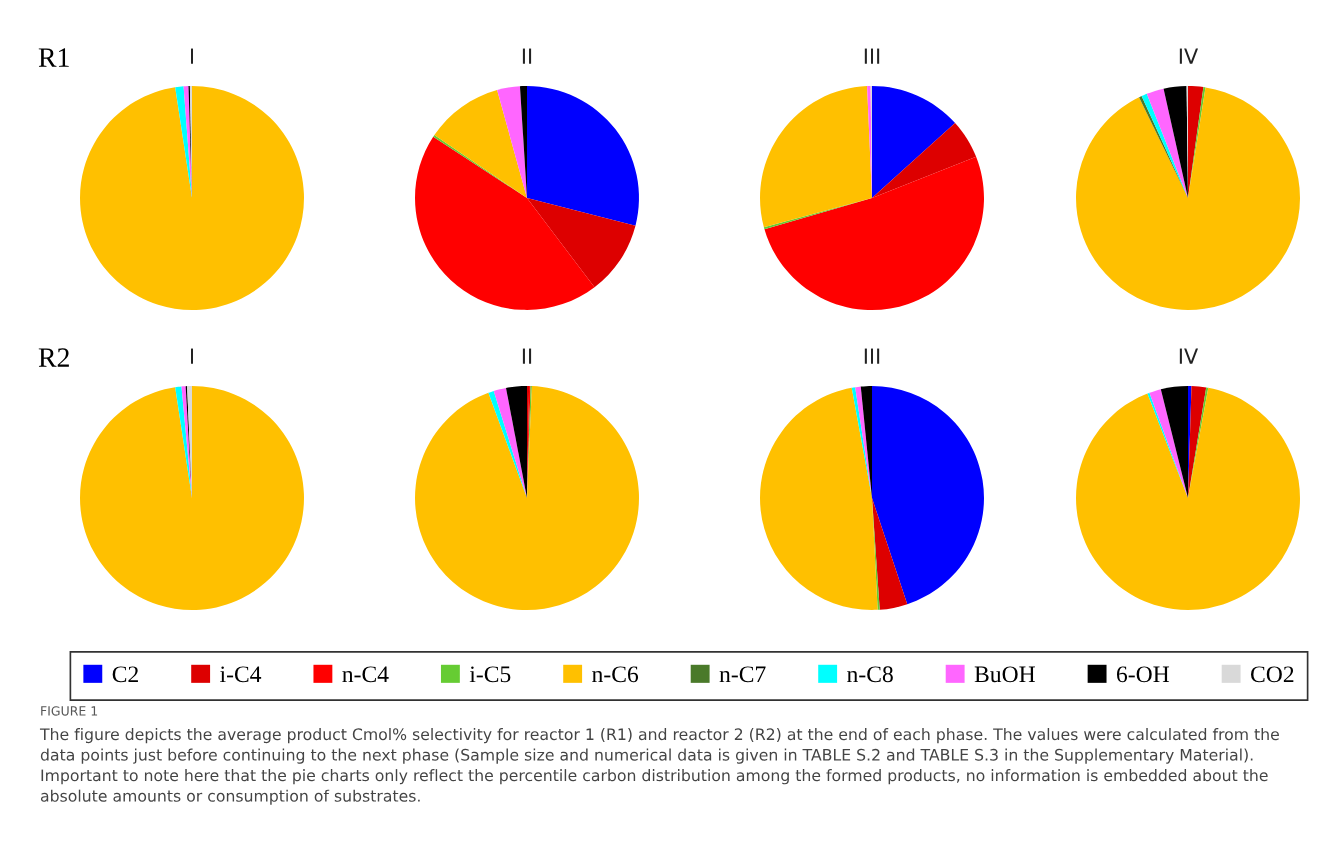  I want to click on chart-subtitle: R1, so click(53, 57).